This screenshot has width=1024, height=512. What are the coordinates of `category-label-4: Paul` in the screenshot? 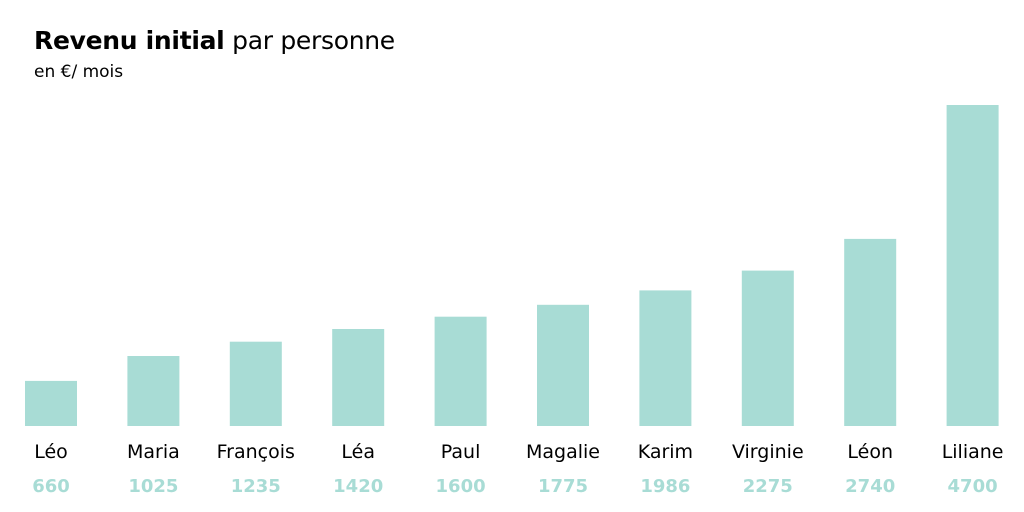 It's located at (461, 452).